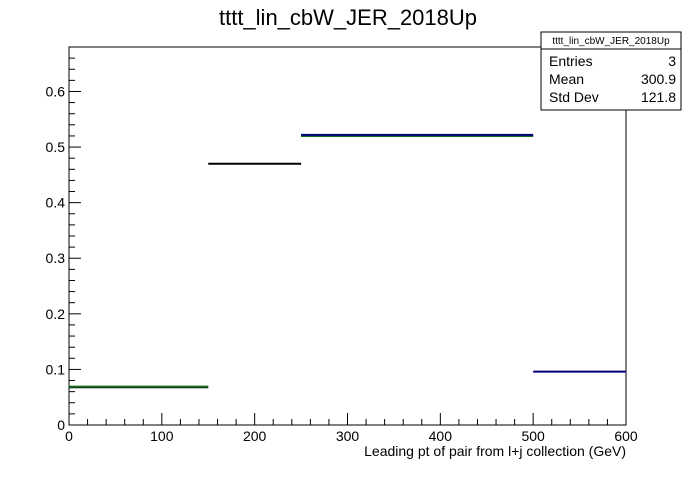 Image resolution: width=696 pixels, height=477 pixels. Describe the element at coordinates (63, 239) in the screenshot. I see `y-axis: 0 0.1 0.2 0.3 0.4 0.5 0.6` at that location.